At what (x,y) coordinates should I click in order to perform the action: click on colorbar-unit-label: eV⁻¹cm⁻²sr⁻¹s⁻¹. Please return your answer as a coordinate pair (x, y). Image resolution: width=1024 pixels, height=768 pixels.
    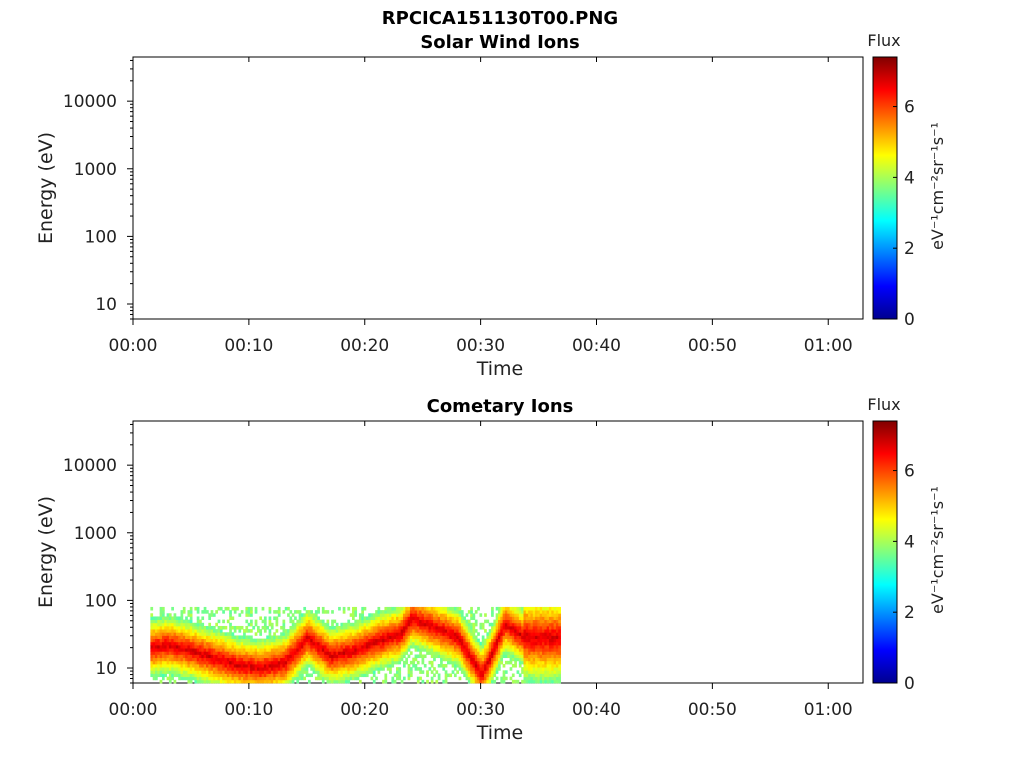
    Looking at the image, I should click on (937, 550).